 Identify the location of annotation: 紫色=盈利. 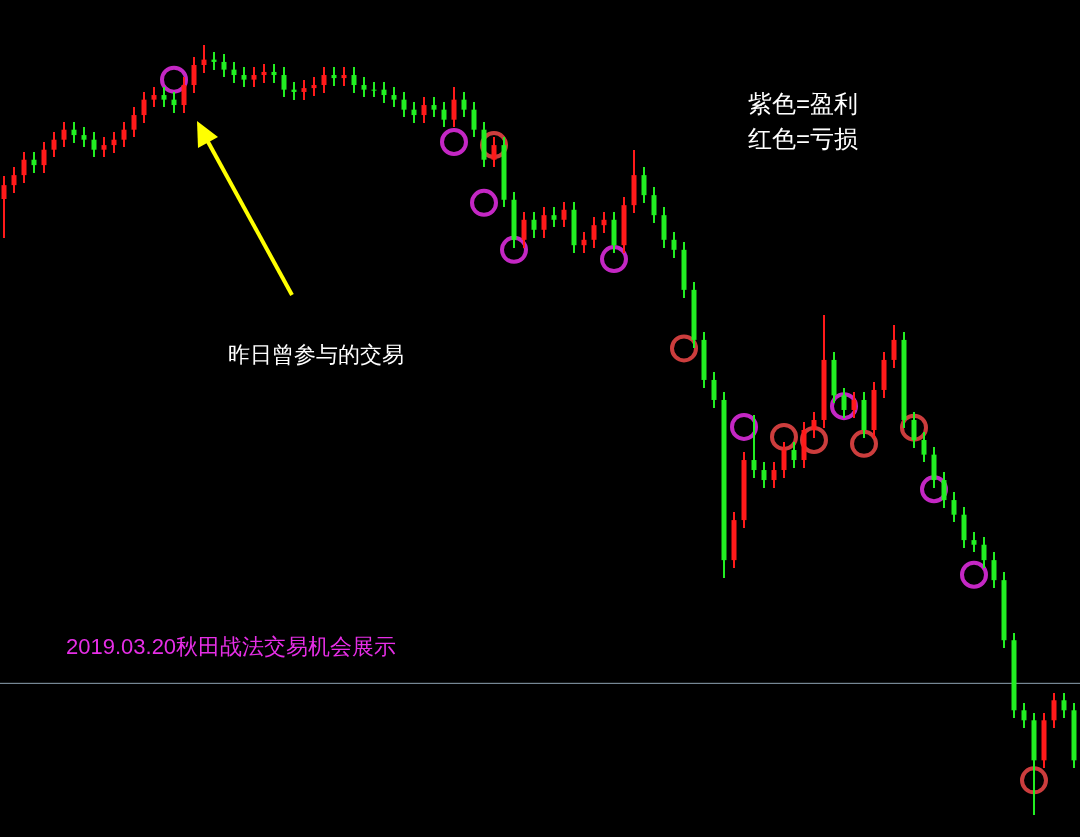
(803, 103).